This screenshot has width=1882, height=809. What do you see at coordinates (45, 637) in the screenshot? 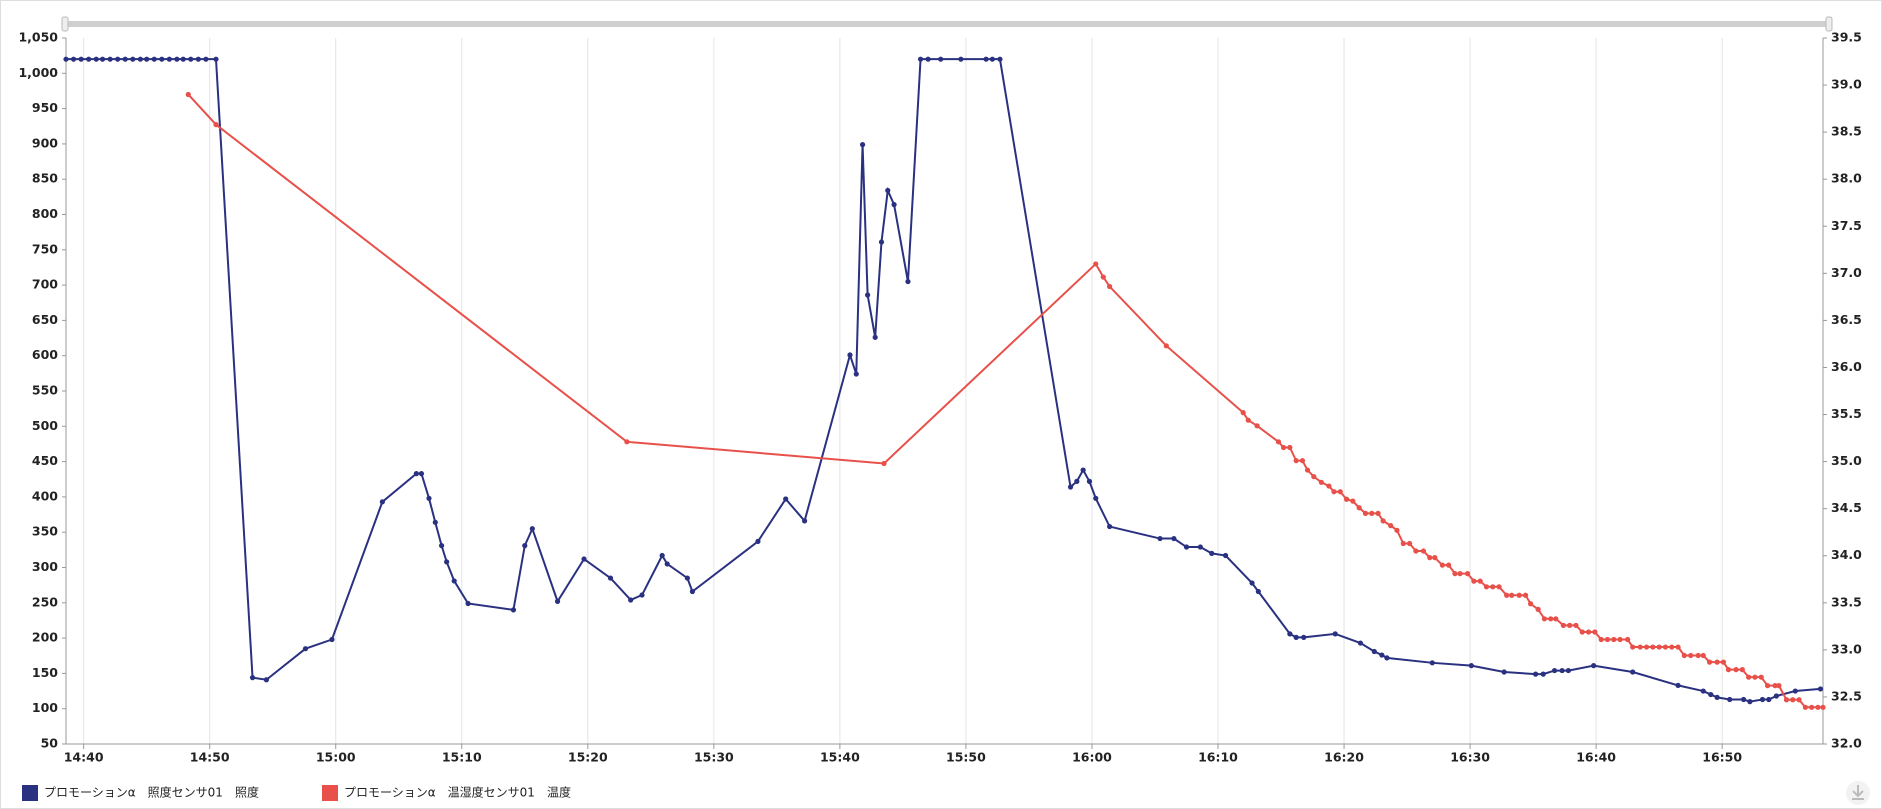
I see `y-tick-label: 200` at bounding box center [45, 637].